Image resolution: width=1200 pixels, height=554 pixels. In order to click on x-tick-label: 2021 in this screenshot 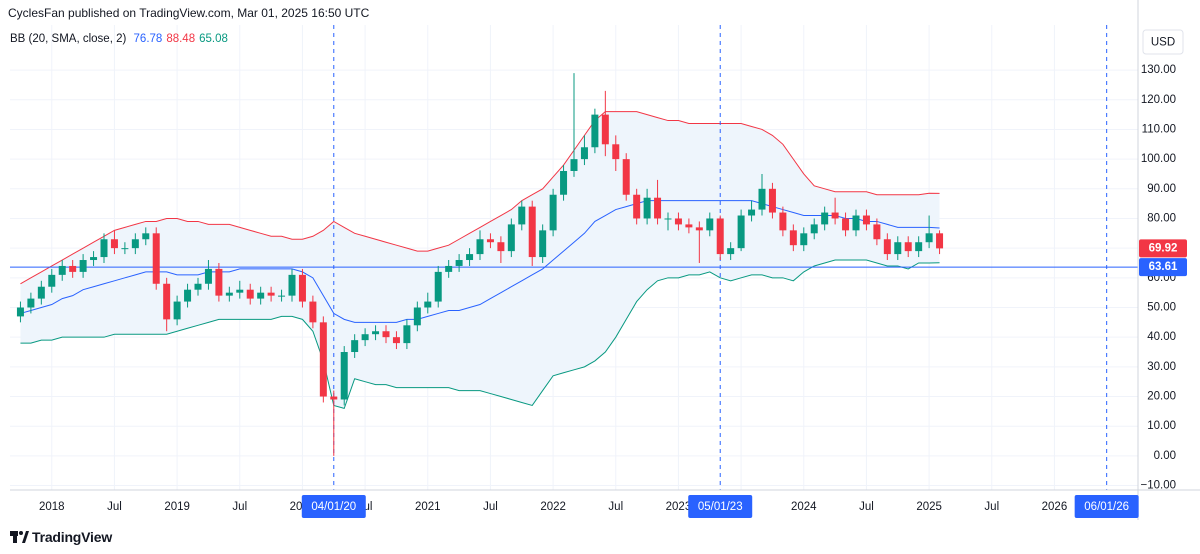, I will do `click(428, 507)`.